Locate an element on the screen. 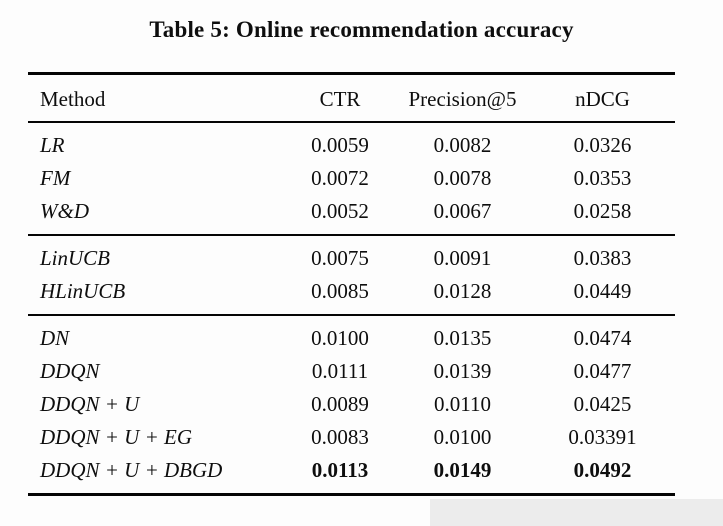 This screenshot has width=723, height=526. ctr-cell: 0.0083 is located at coordinates (340, 437).